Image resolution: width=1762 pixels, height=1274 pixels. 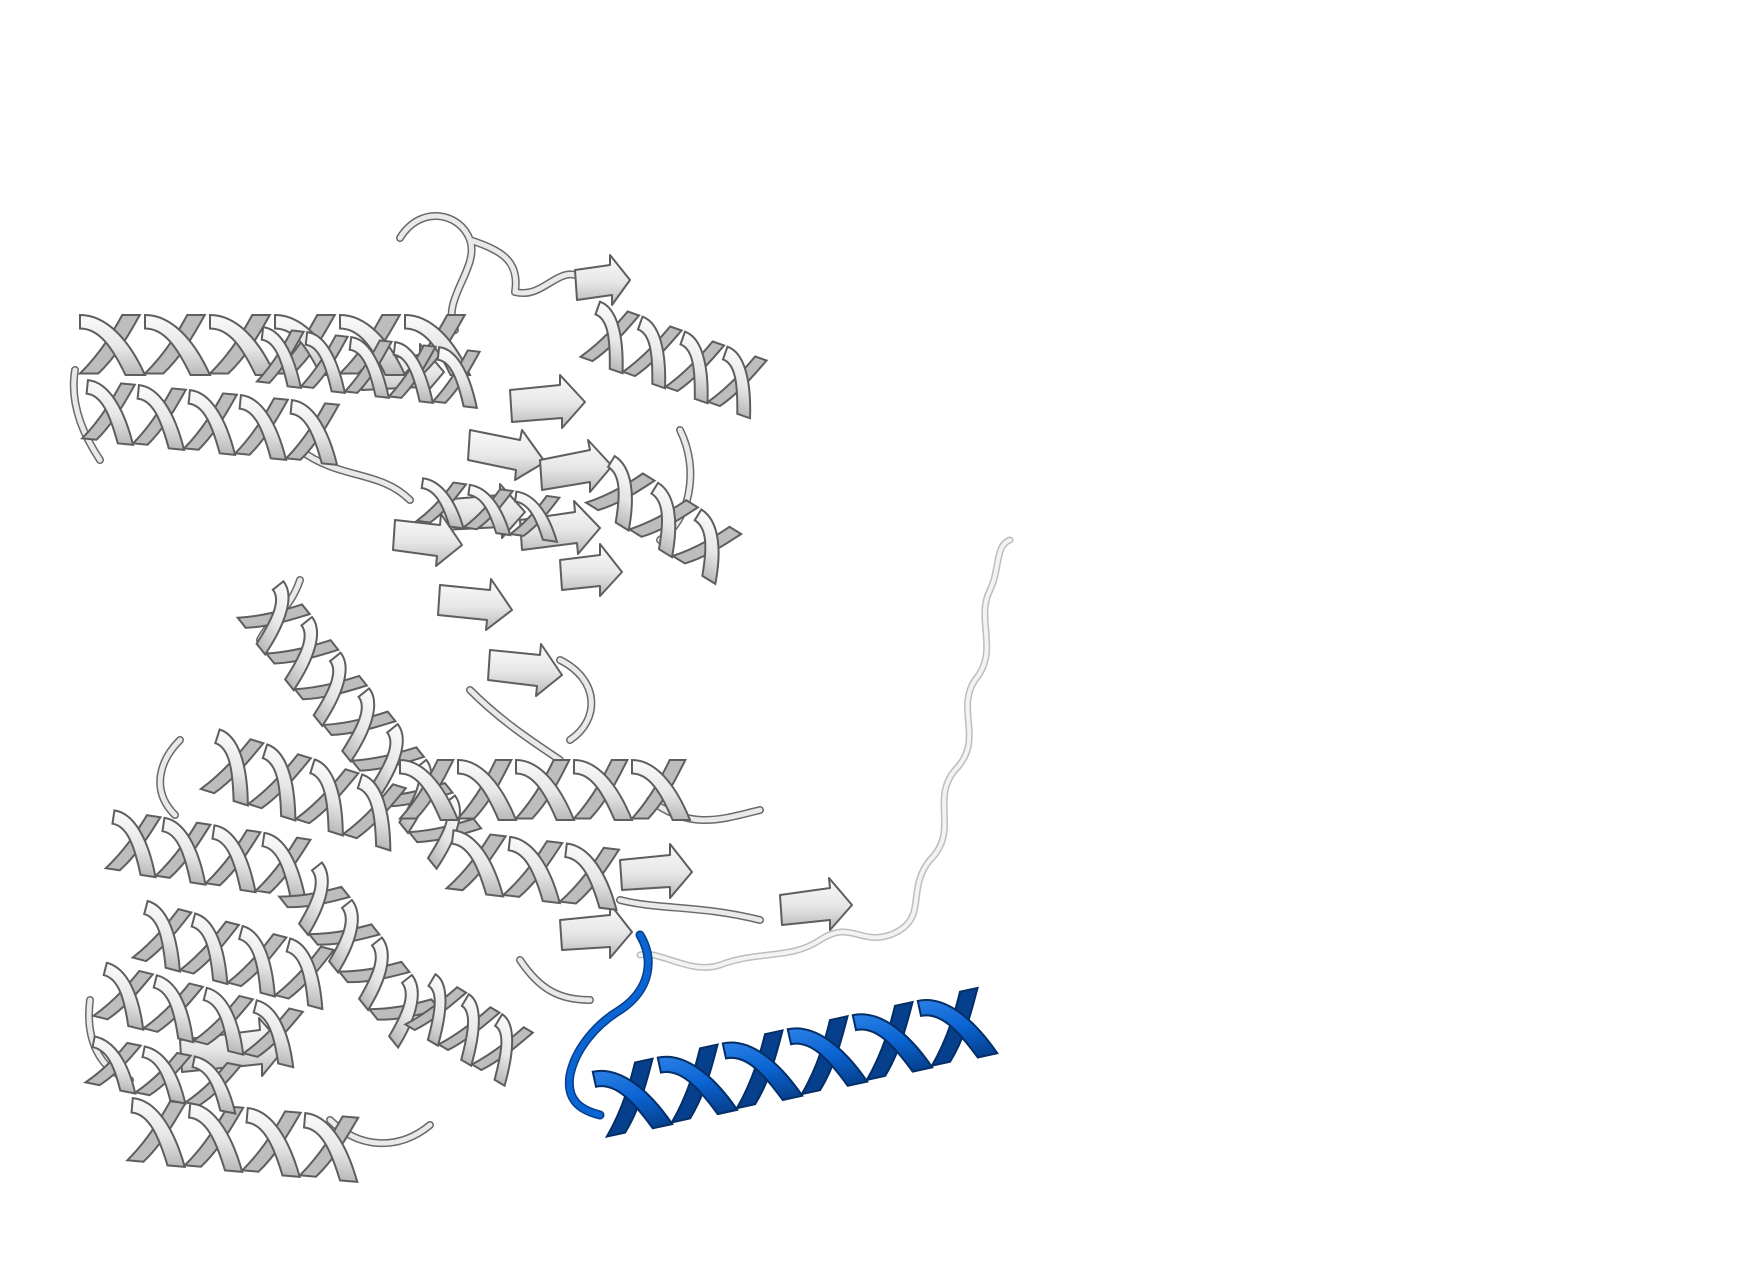 I want to click on highlighted-helix, so click(x=795, y=1062).